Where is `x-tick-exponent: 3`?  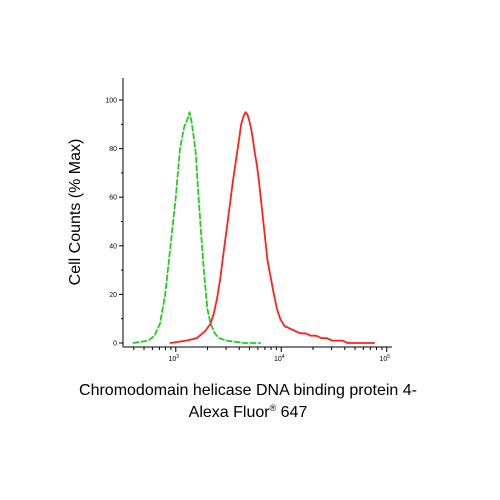
x-tick-exponent: 3 is located at coordinates (177, 357).